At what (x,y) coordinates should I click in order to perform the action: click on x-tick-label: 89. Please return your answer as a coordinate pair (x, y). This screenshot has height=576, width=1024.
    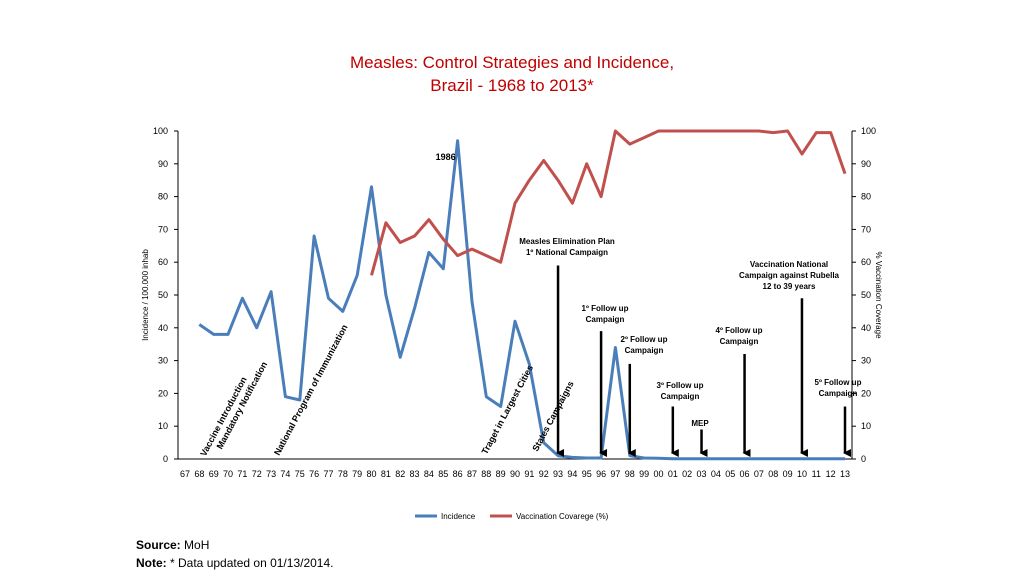
    Looking at the image, I should click on (501, 474).